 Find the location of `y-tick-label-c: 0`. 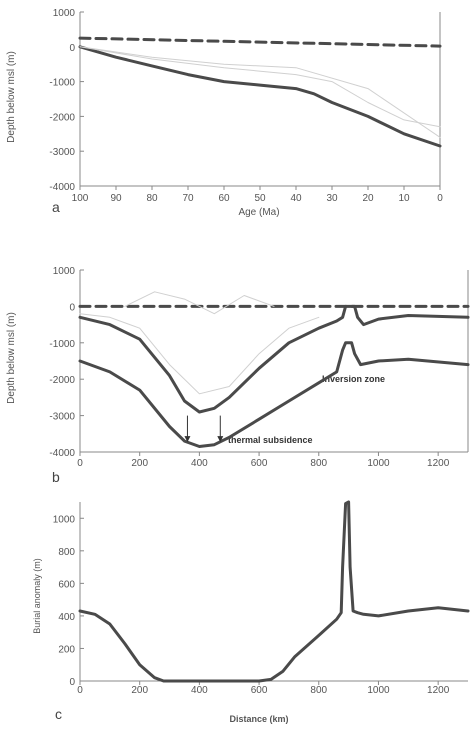

y-tick-label-c: 0 is located at coordinates (72, 682).